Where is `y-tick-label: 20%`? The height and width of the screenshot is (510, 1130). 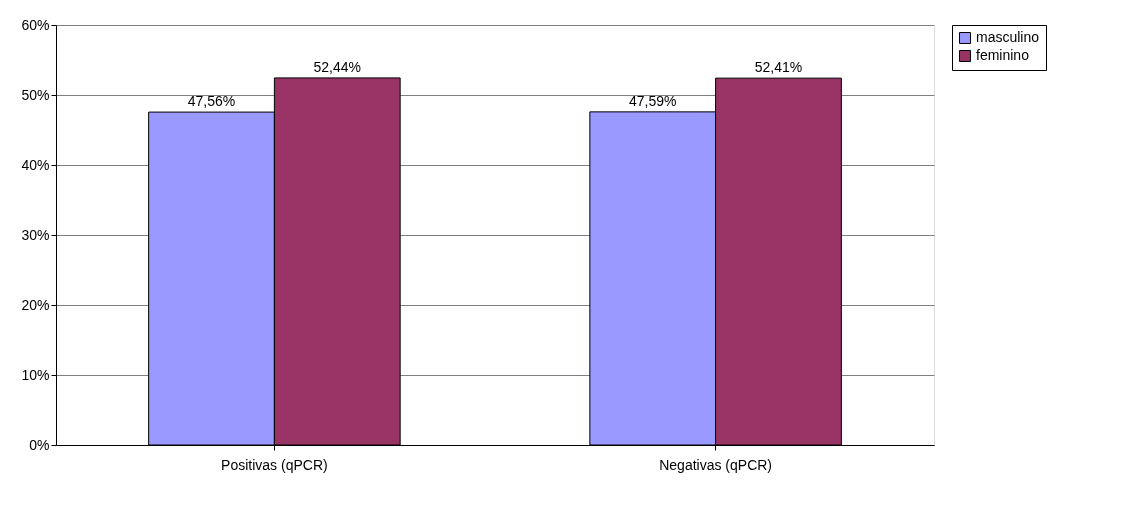 y-tick-label: 20% is located at coordinates (35, 304).